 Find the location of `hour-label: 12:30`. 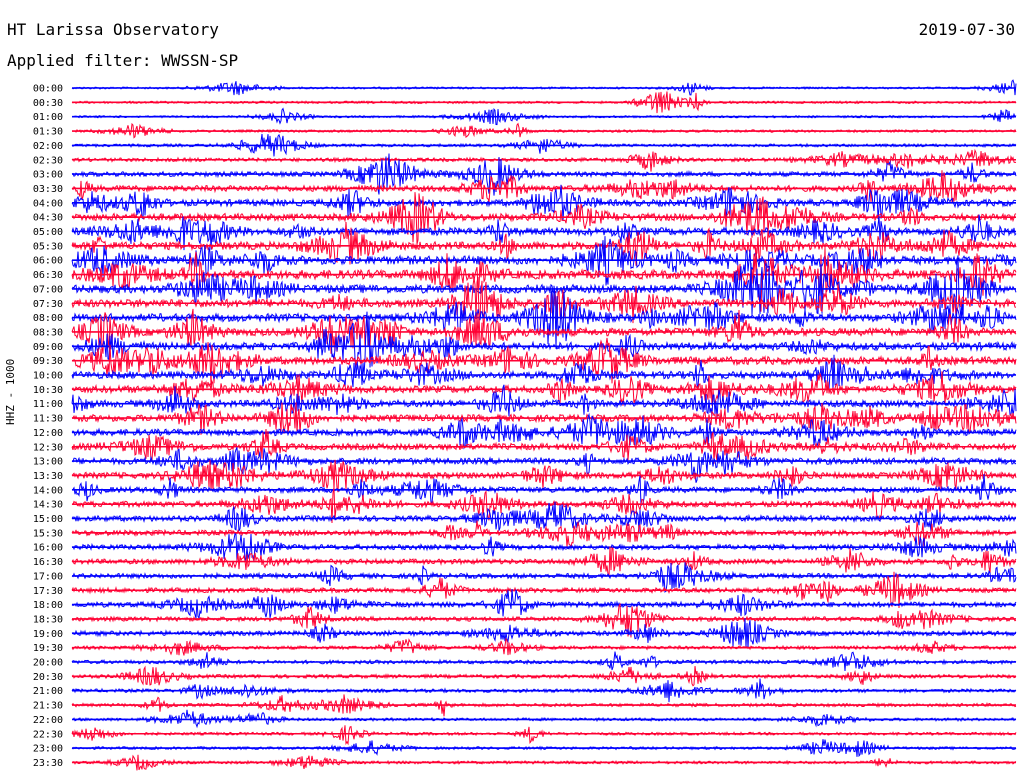

hour-label: 12:30 is located at coordinates (48, 447).